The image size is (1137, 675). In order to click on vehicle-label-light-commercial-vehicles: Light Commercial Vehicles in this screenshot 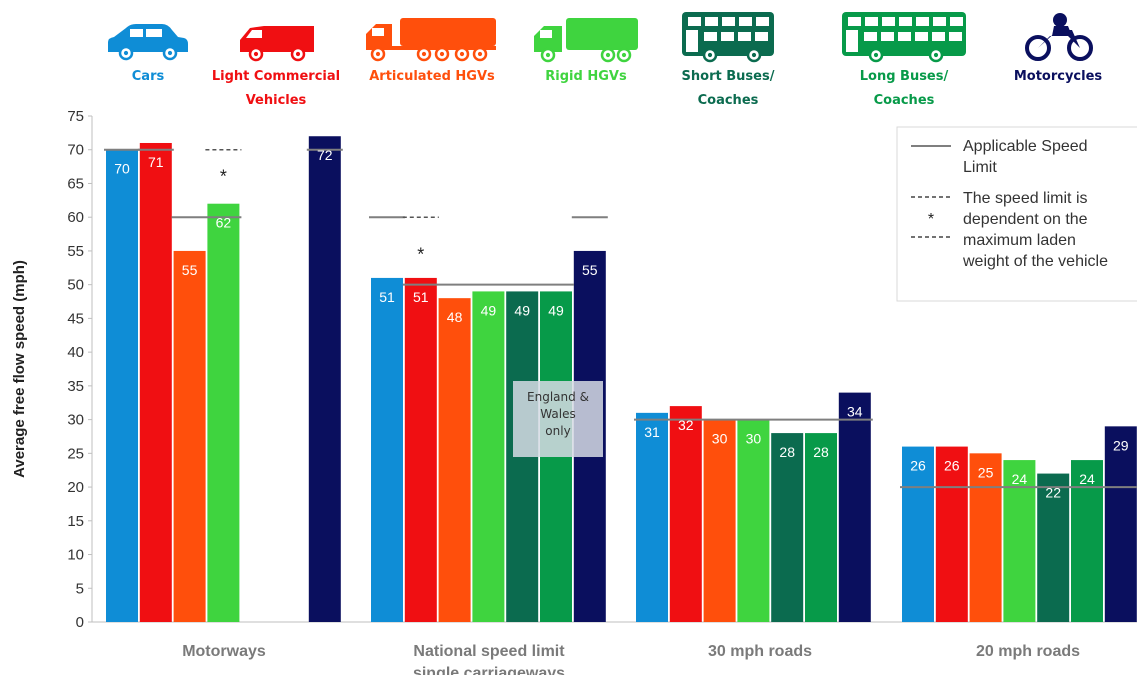, I will do `click(276, 88)`.